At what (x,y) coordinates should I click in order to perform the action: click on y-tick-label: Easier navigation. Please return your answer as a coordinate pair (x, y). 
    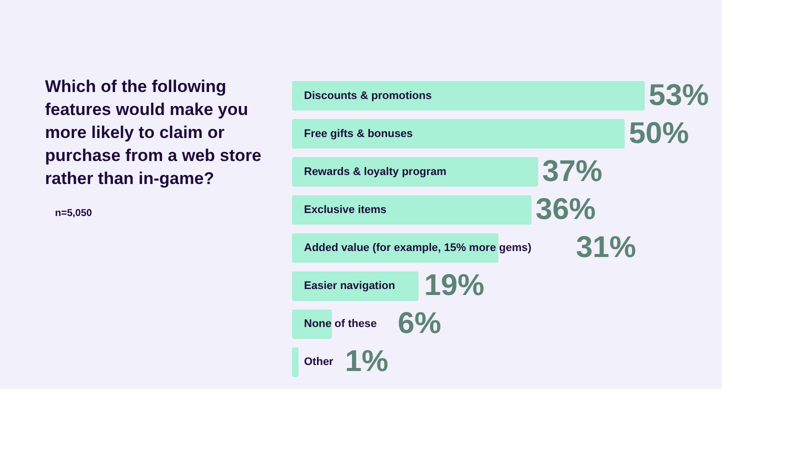
    Looking at the image, I should click on (350, 286).